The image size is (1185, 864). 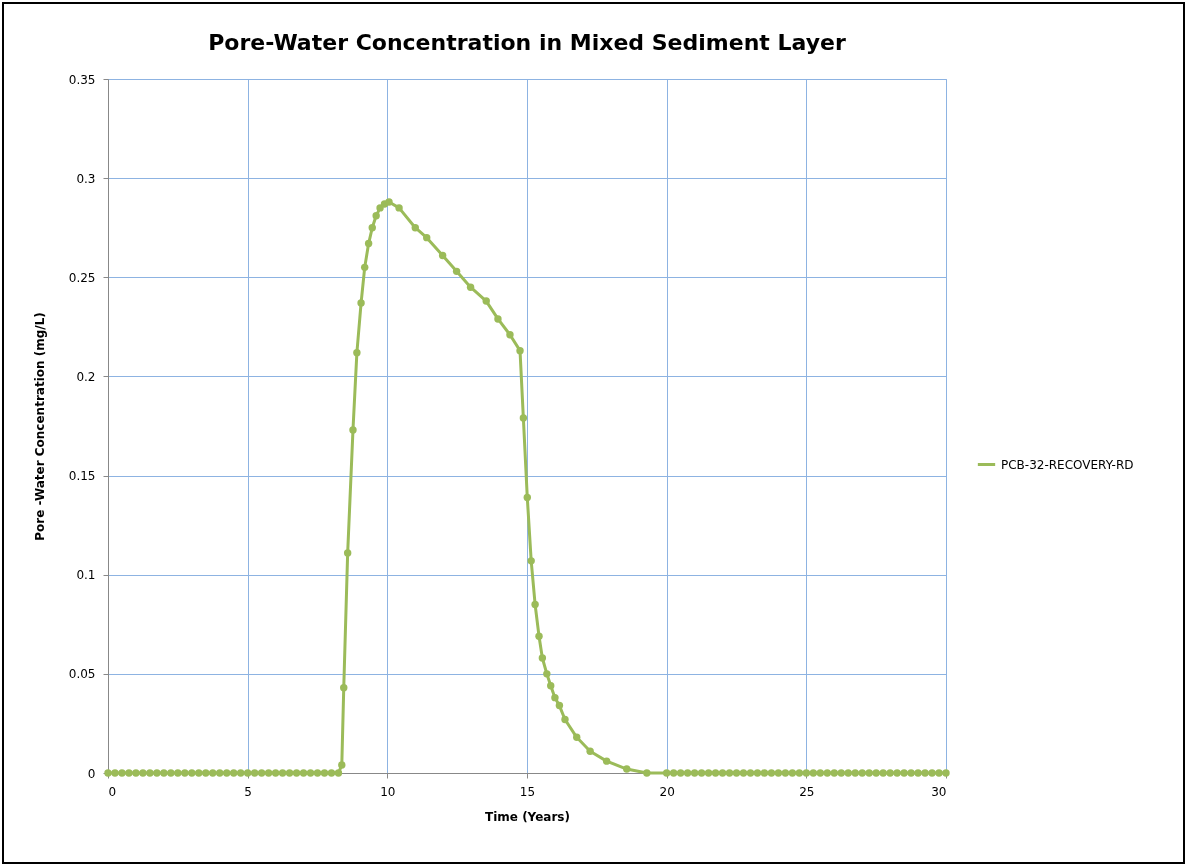 What do you see at coordinates (86, 376) in the screenshot?
I see `y-tick-label: 0.2` at bounding box center [86, 376].